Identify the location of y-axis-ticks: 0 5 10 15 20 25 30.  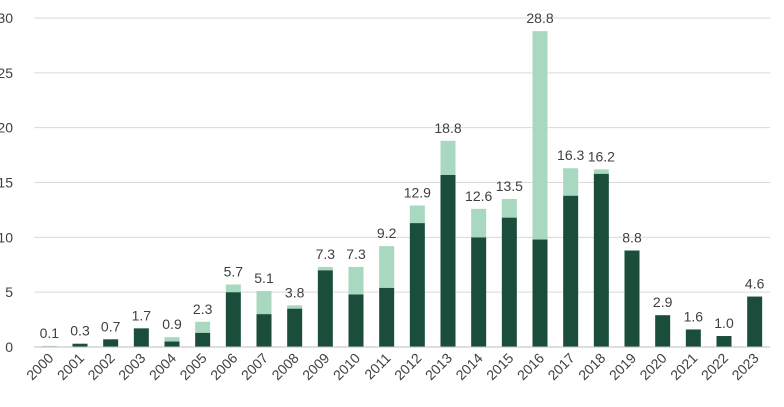
(6, 182).